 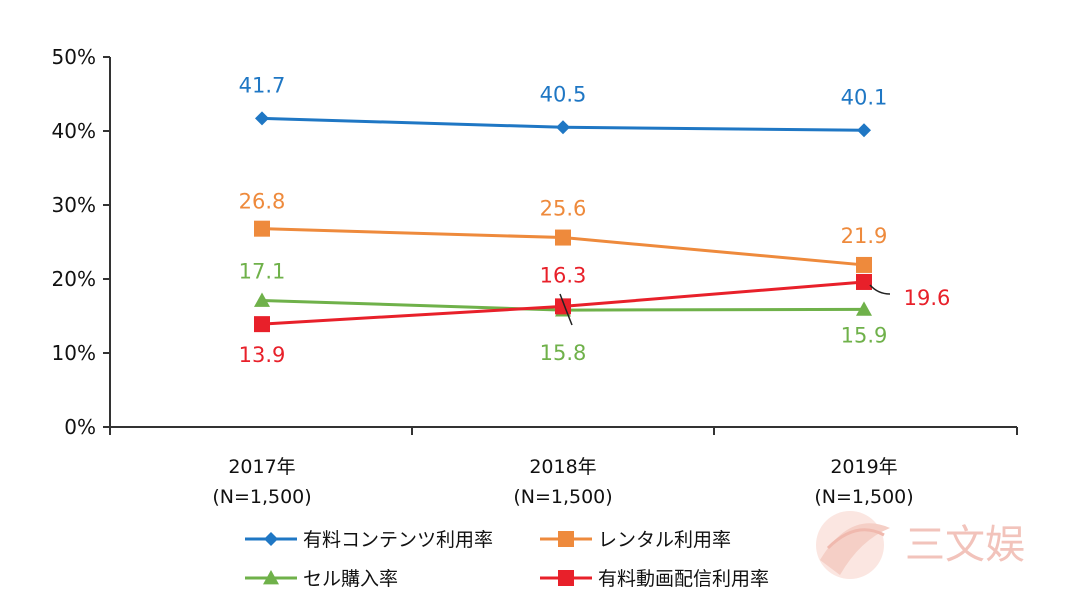 What do you see at coordinates (563, 353) in the screenshot?
I see `data-label: 15.8` at bounding box center [563, 353].